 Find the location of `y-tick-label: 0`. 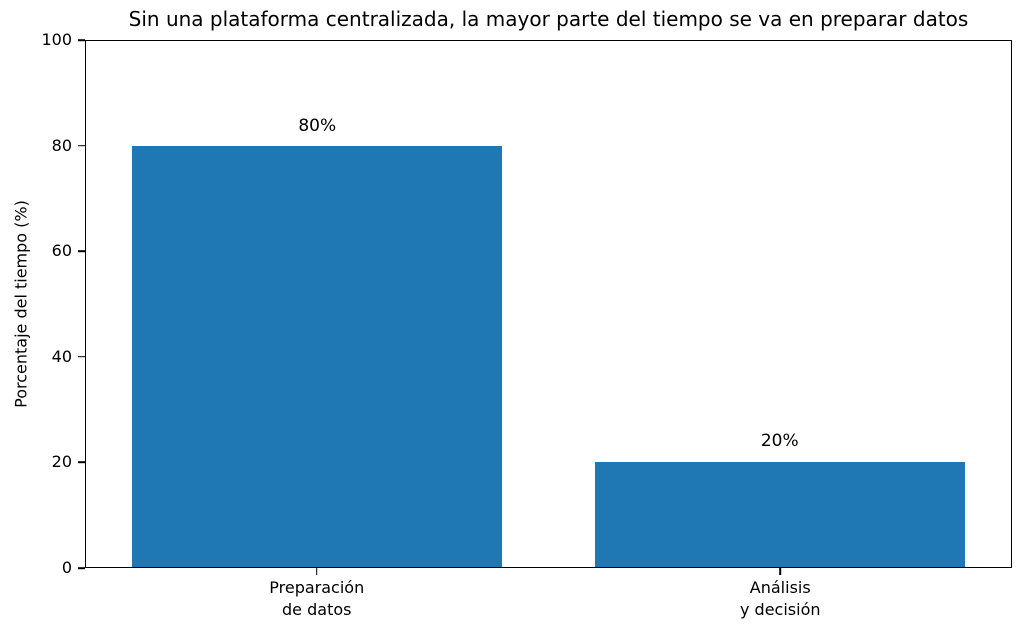

y-tick-label: 0 is located at coordinates (66, 567).